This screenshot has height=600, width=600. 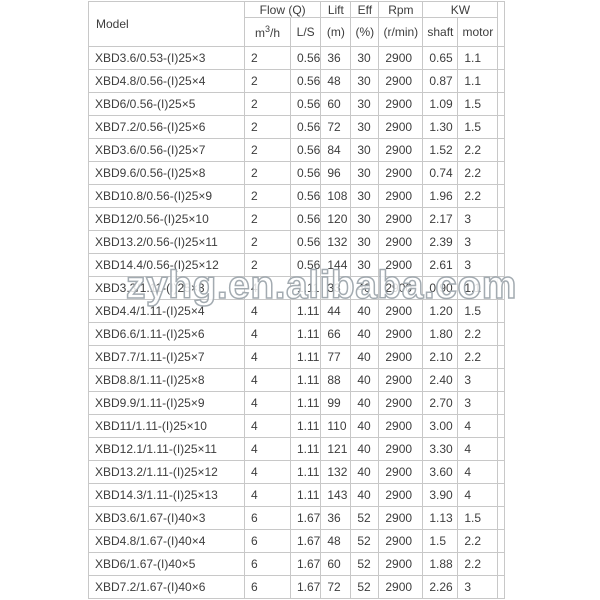 What do you see at coordinates (166, 127) in the screenshot?
I see `cell-model: XBD7.2/0.56-(I)25×6` at bounding box center [166, 127].